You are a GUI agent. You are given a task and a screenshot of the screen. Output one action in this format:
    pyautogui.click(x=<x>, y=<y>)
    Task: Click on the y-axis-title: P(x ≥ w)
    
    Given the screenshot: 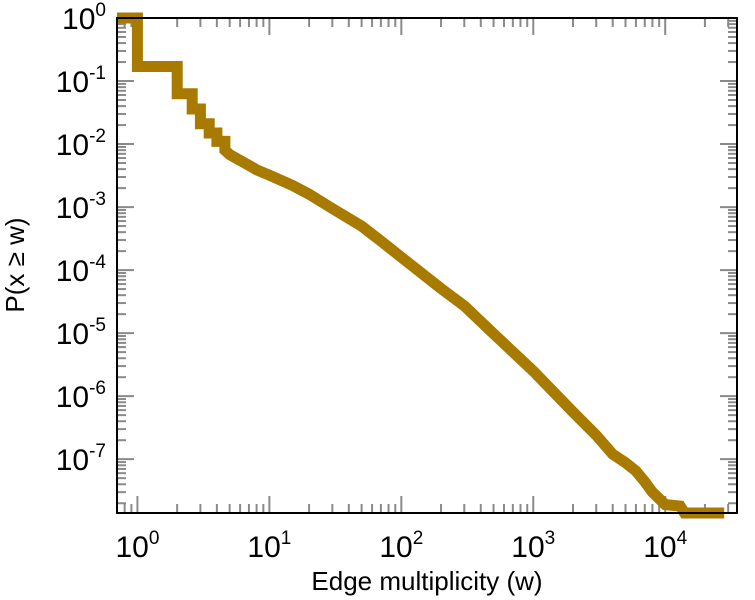 What is the action you would take?
    pyautogui.click(x=15, y=264)
    